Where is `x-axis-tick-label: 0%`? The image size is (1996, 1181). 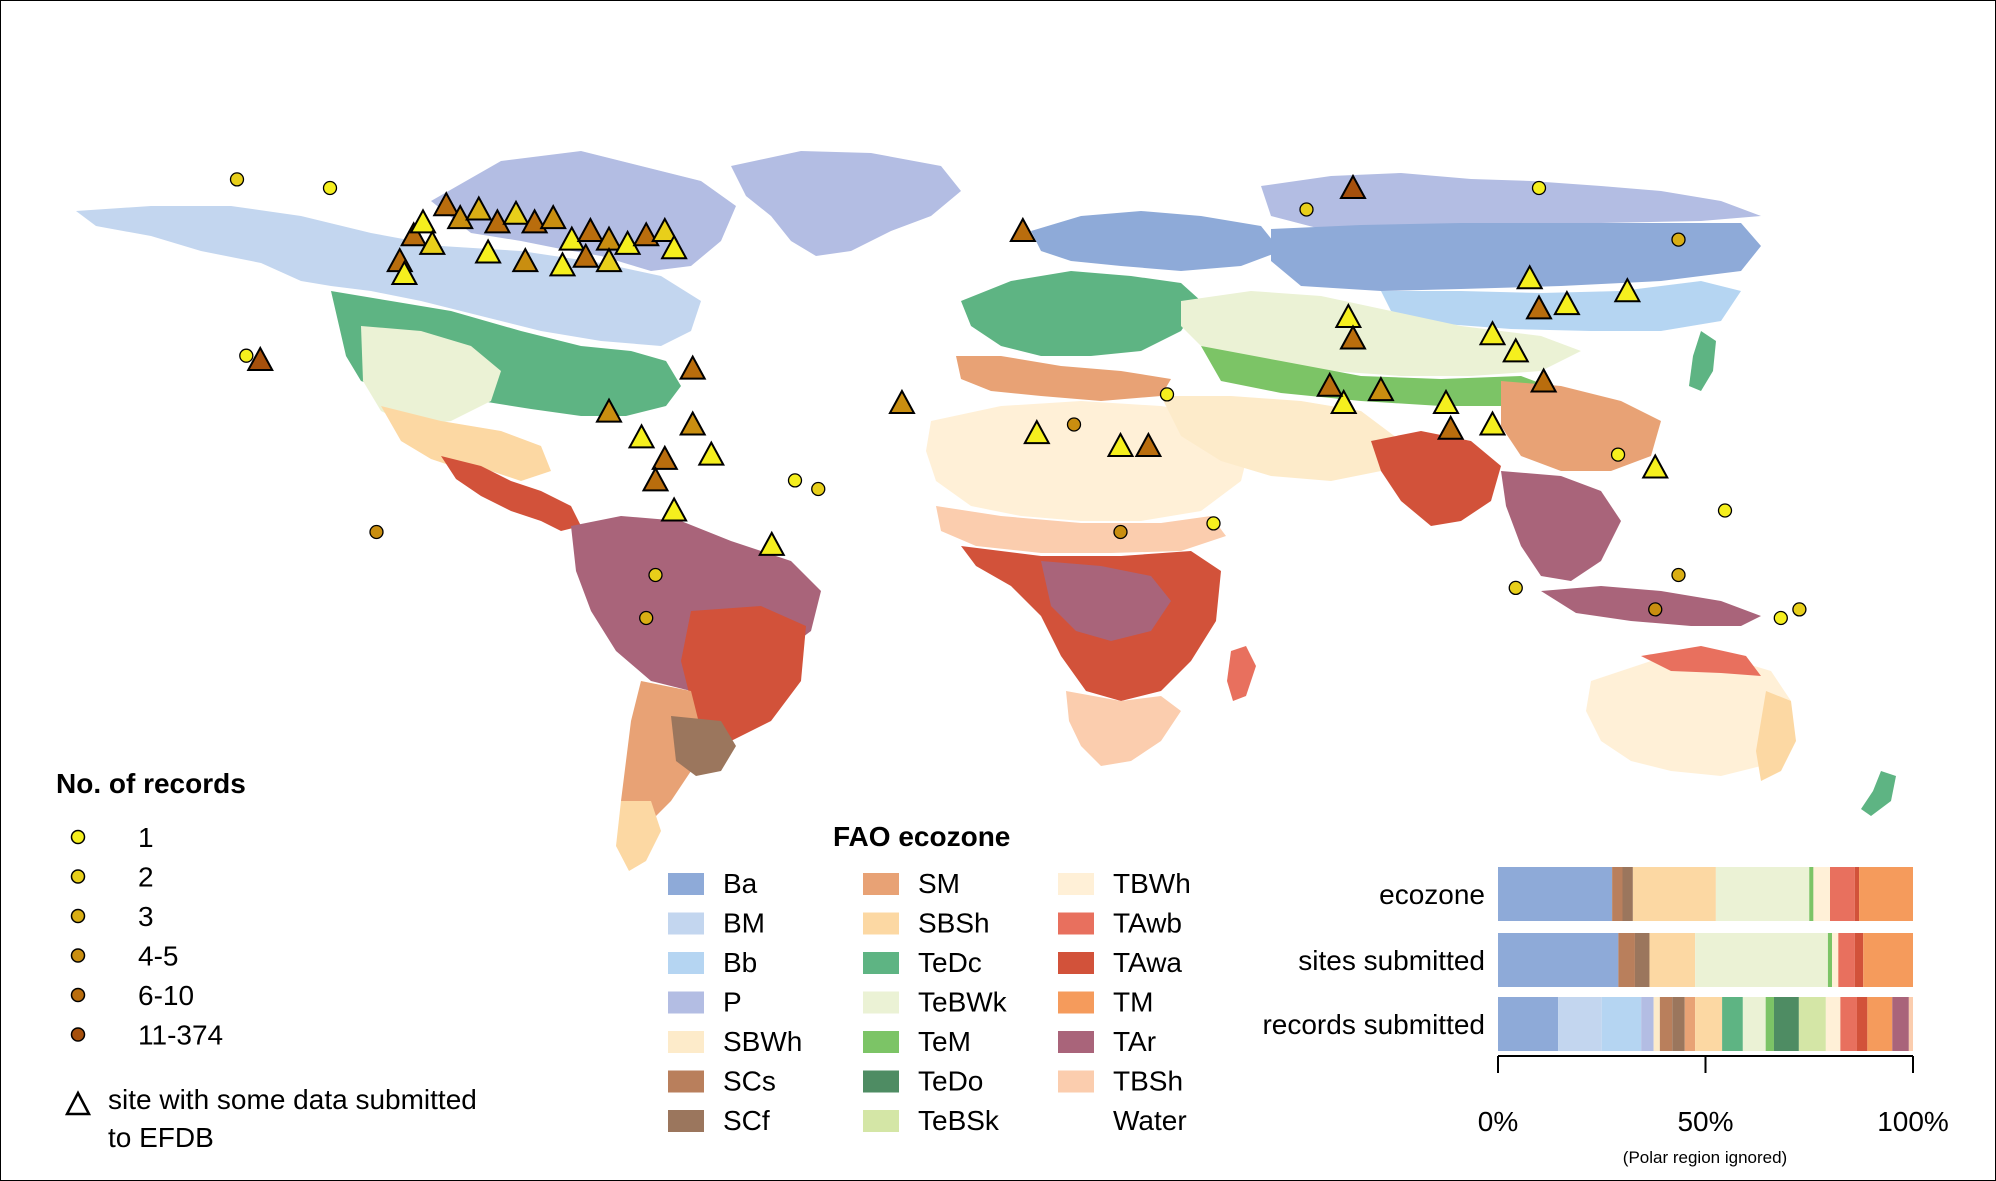
x-axis-tick-label: 0% is located at coordinates (1498, 1121).